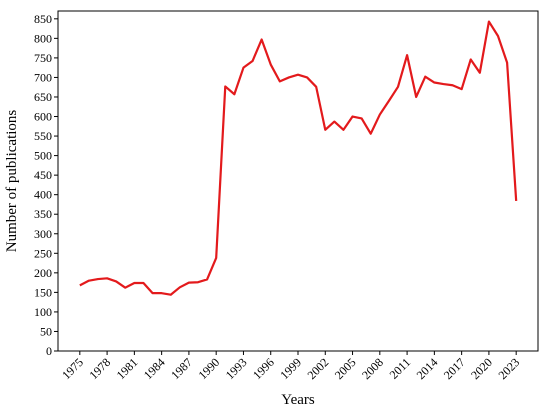 The image size is (550, 411). I want to click on y-tick-label: 200, so click(43, 273).